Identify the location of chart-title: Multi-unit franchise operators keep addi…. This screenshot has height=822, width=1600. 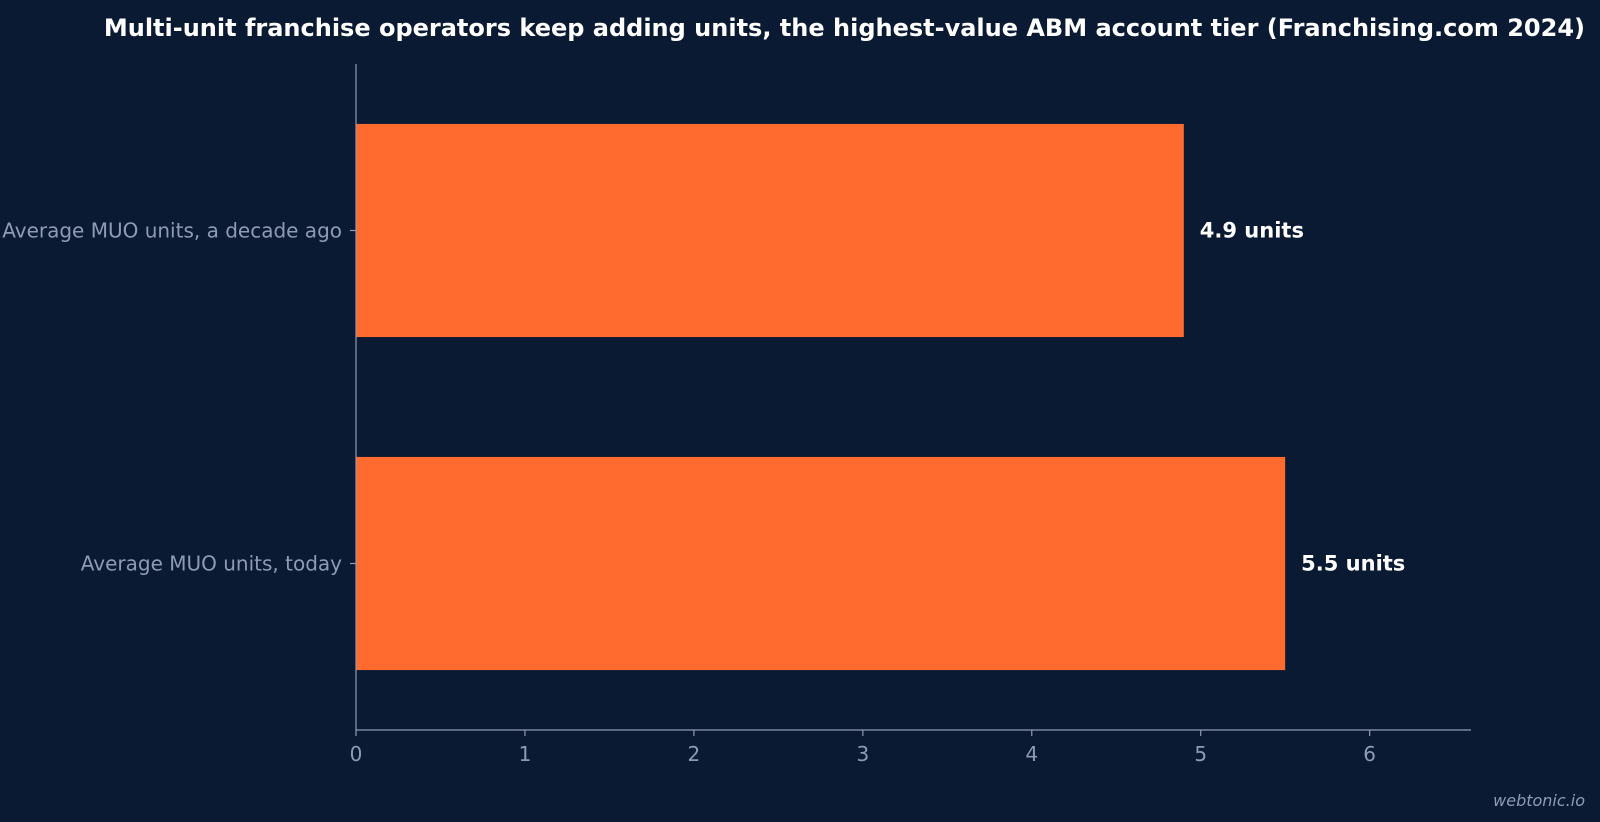
(844, 28).